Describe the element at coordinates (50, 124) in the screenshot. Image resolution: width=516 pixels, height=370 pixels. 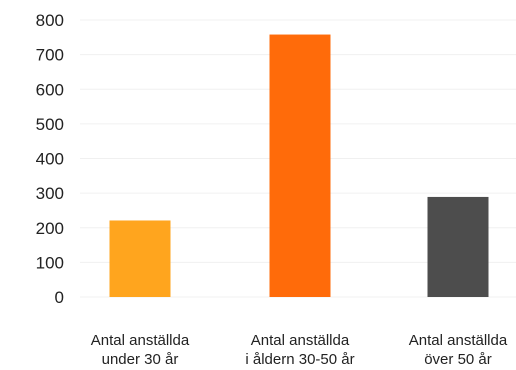
I see `y-tick-label: 500` at that location.